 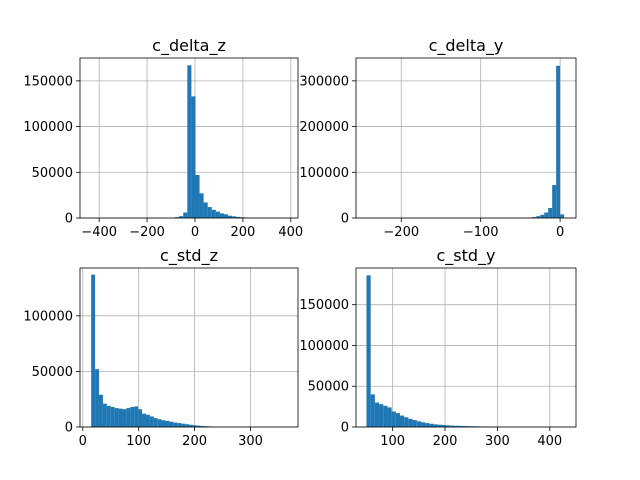 I want to click on x-tick-label: −200, so click(x=401, y=232).